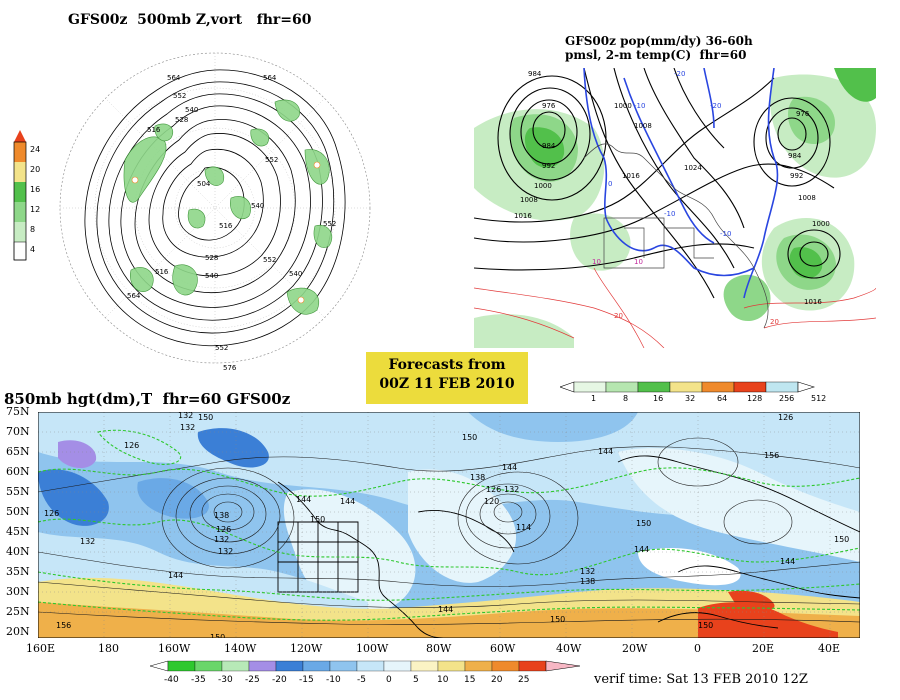 The width and height of the screenshot is (900, 700). Describe the element at coordinates (763, 648) in the screenshot. I see `lon-label: 20E` at that location.